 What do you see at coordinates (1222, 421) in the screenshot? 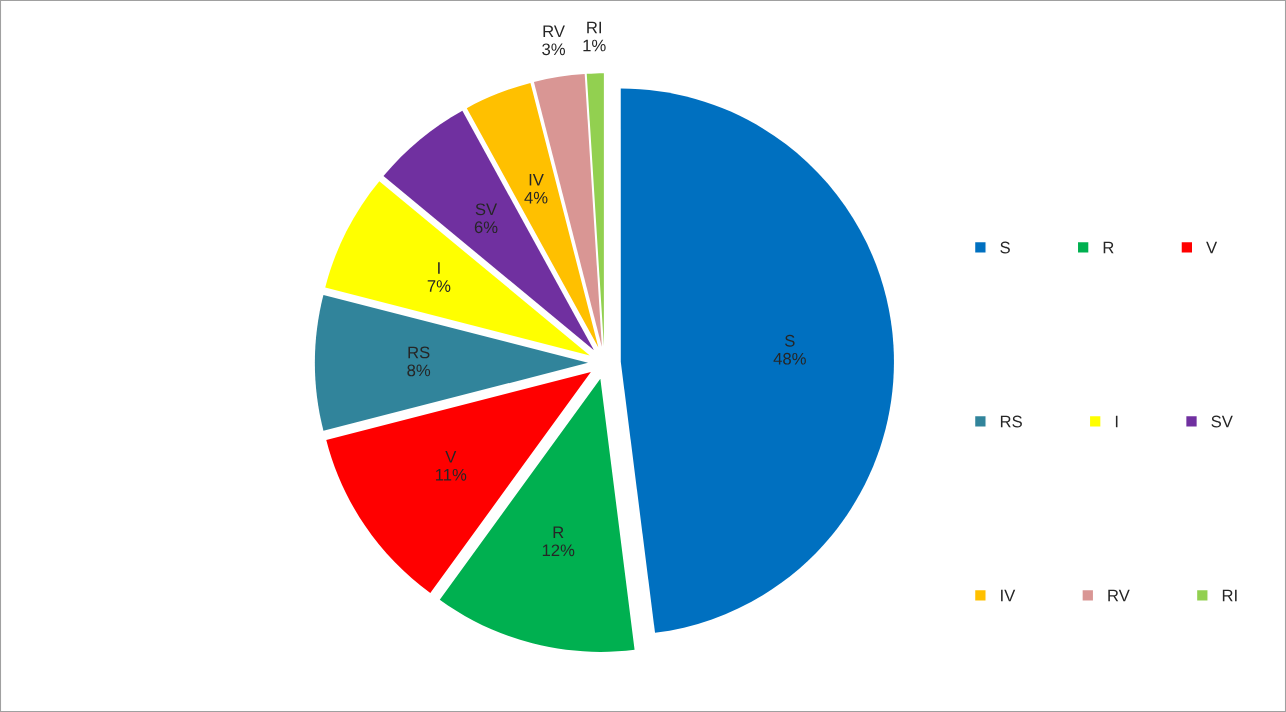
I see `legend-label: SV` at bounding box center [1222, 421].